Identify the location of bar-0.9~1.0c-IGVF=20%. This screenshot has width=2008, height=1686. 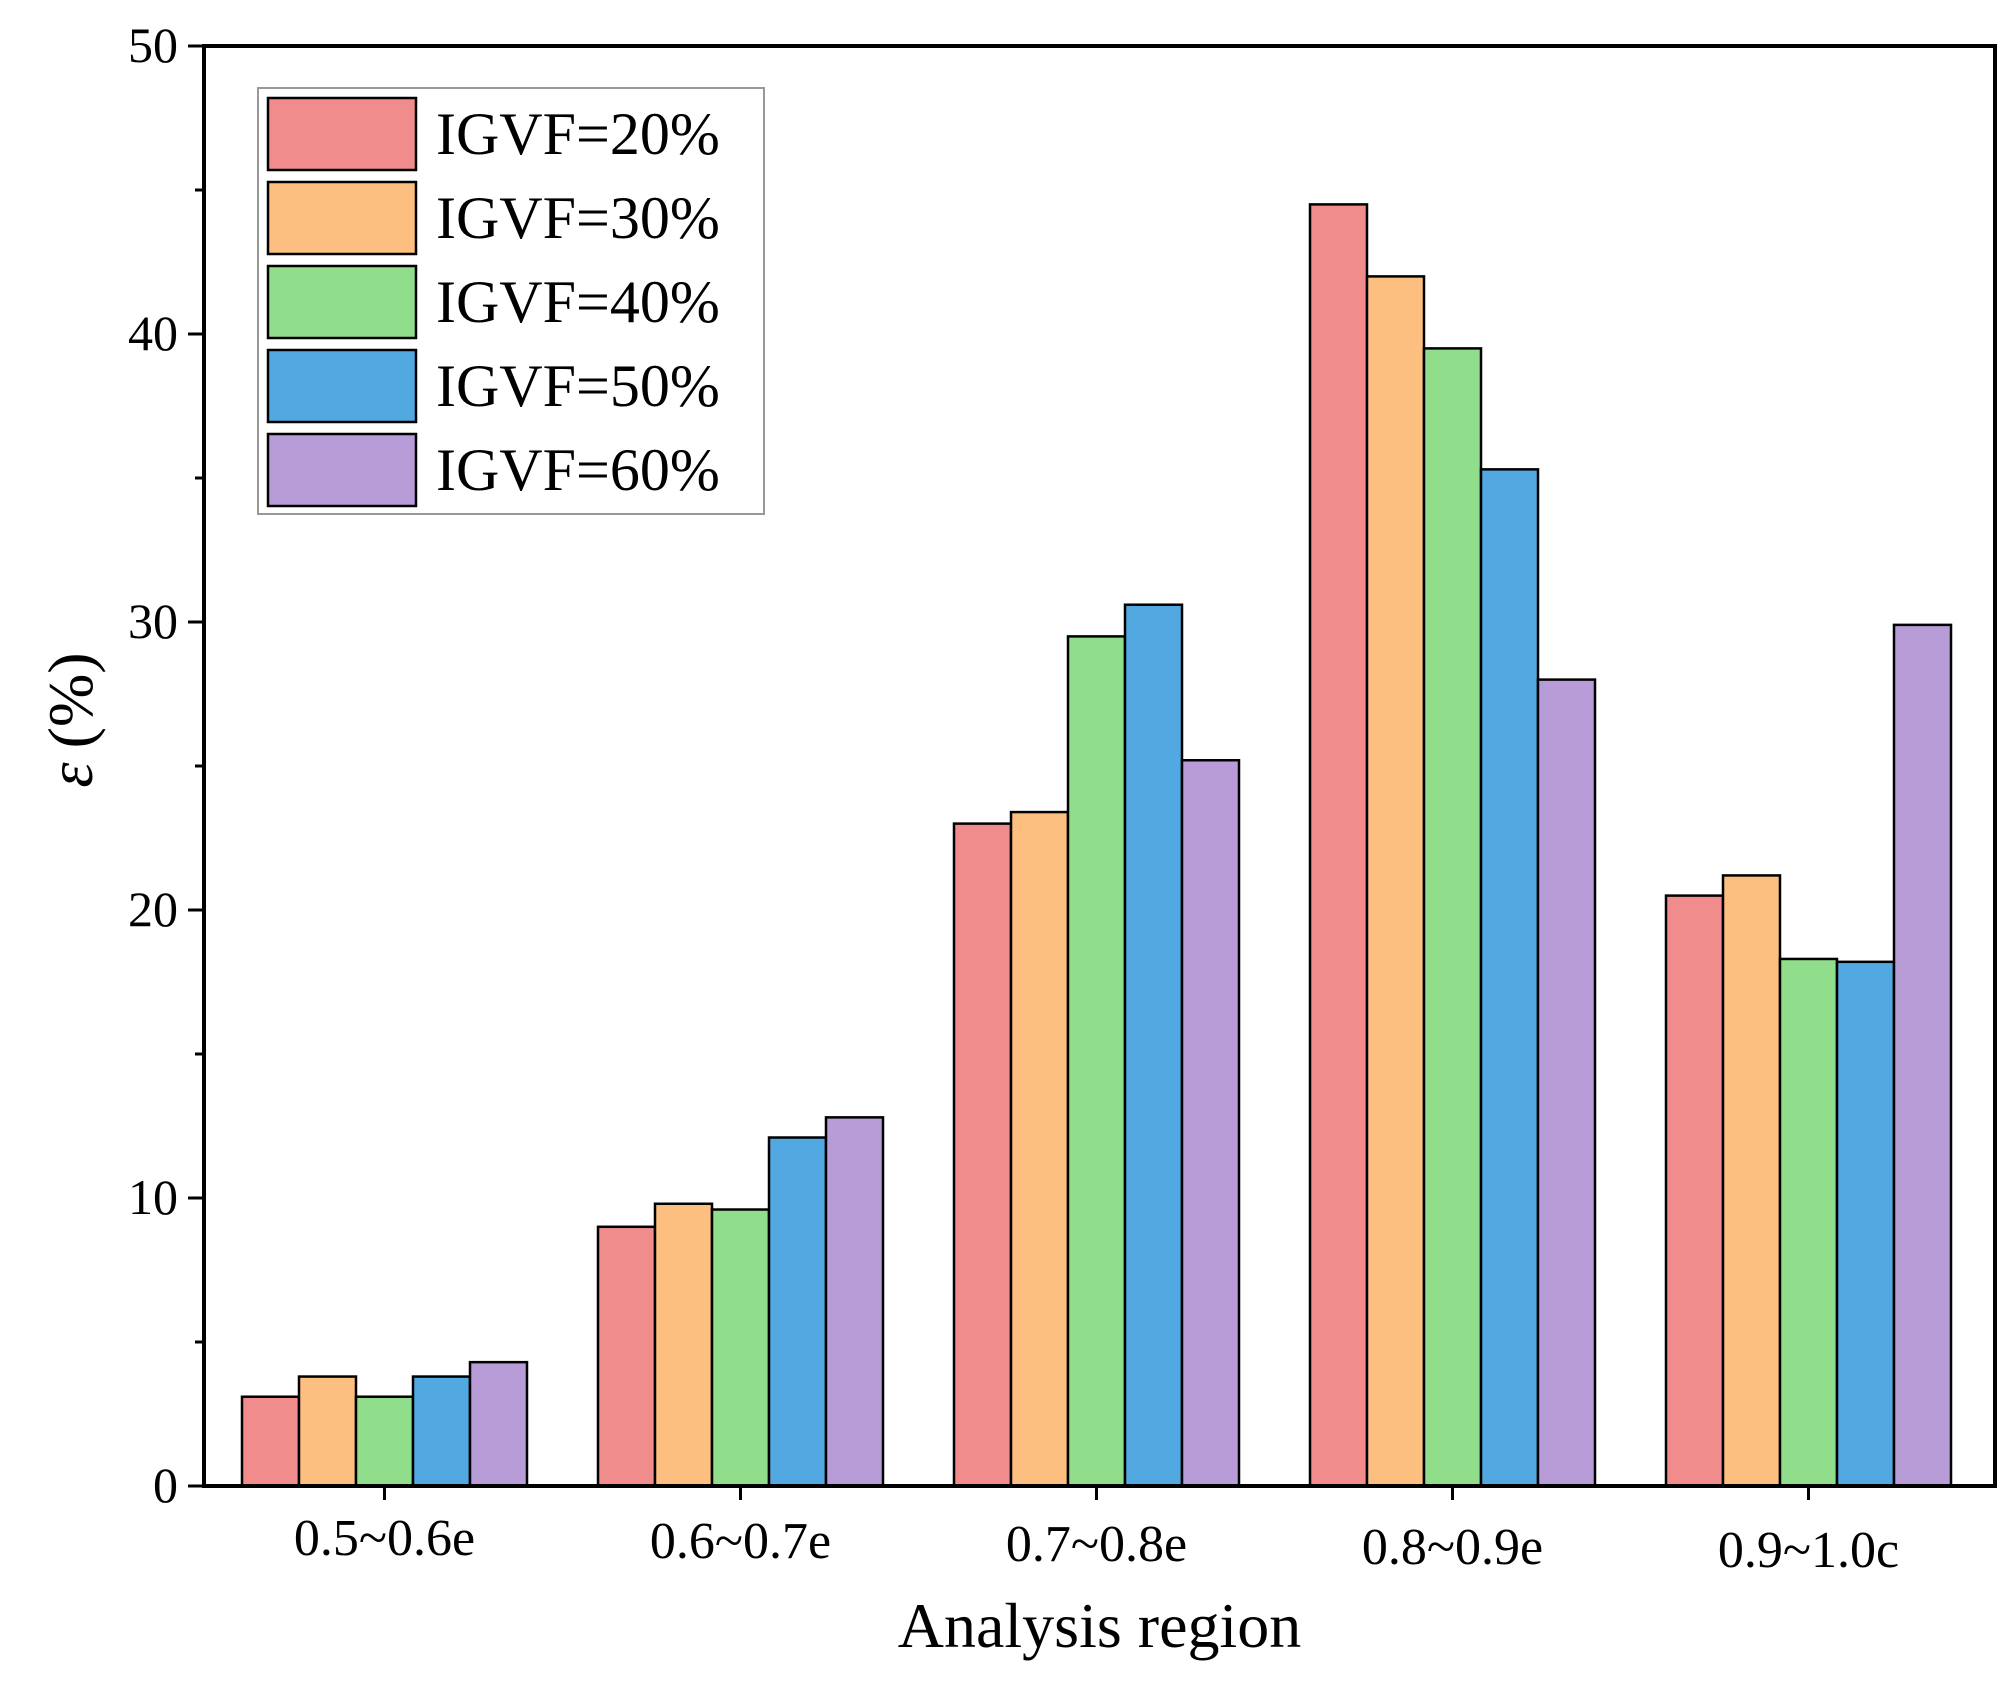
(1694, 1191).